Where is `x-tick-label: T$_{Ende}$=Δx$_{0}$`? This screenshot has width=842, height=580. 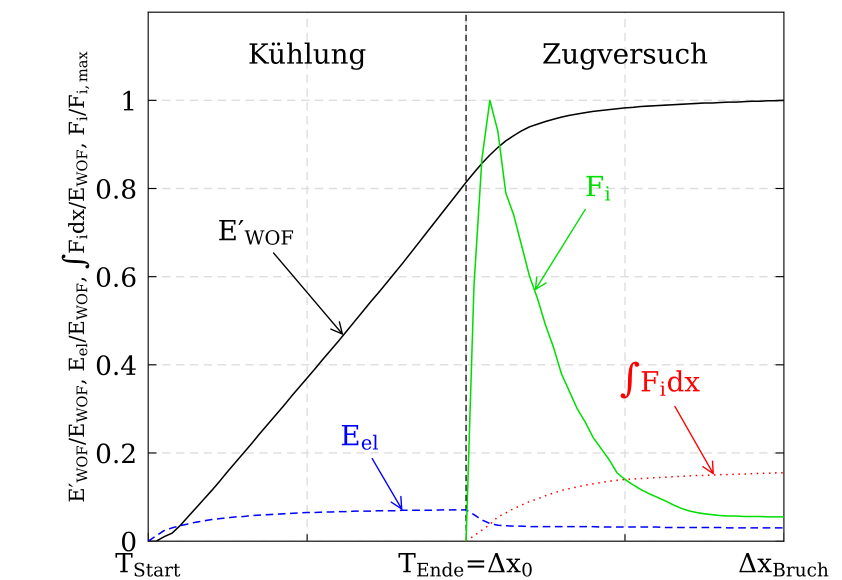 x-tick-label: T$_{Ende}$=Δx$_{0}$ is located at coordinates (465, 565).